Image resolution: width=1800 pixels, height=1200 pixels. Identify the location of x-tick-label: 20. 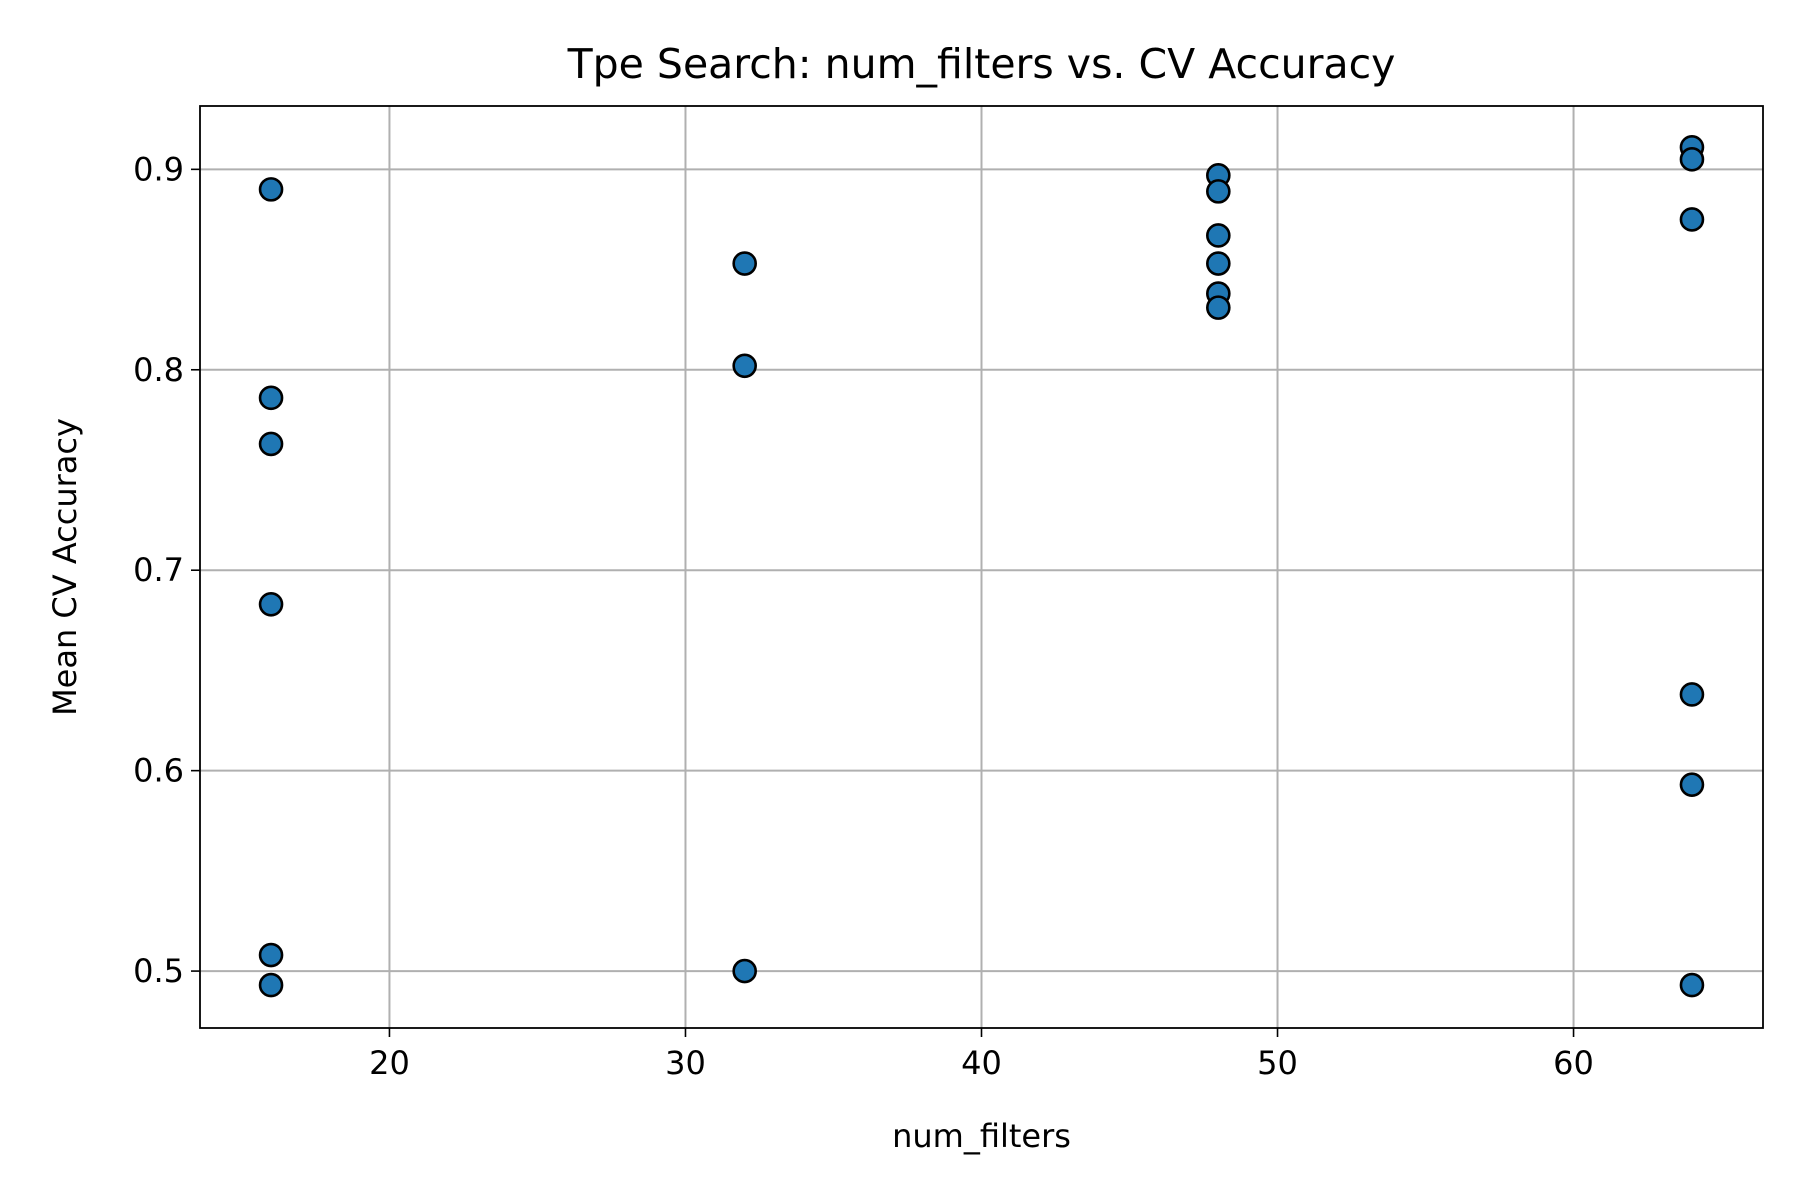
(389, 1063).